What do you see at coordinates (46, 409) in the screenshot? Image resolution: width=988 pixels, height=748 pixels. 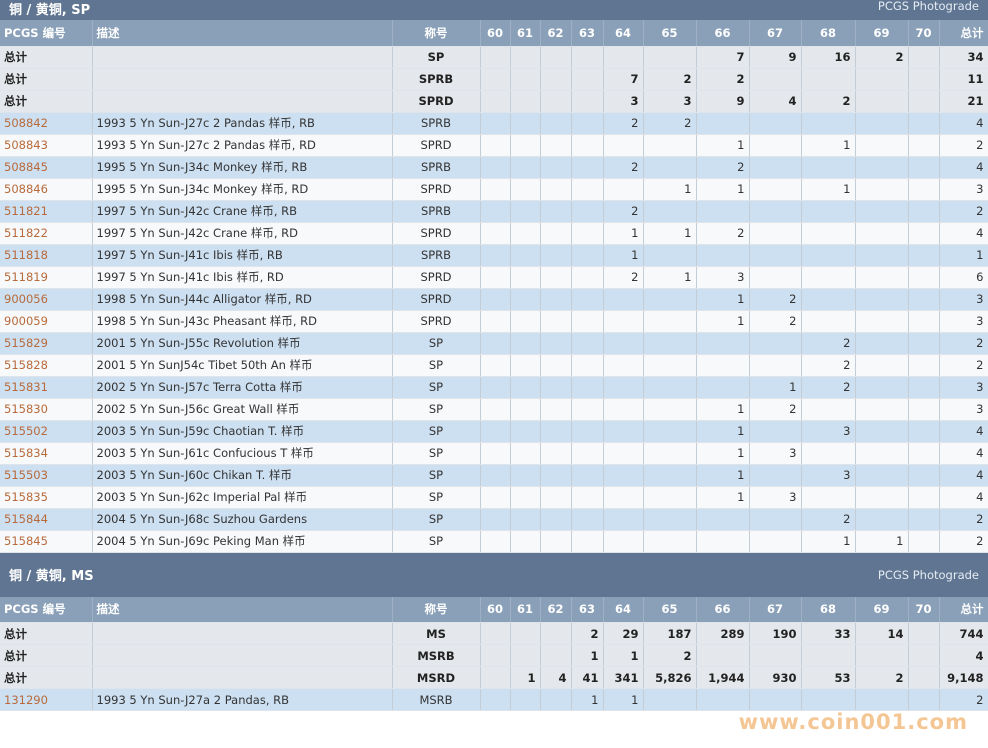 I see `pcgs-number-link: 515830` at bounding box center [46, 409].